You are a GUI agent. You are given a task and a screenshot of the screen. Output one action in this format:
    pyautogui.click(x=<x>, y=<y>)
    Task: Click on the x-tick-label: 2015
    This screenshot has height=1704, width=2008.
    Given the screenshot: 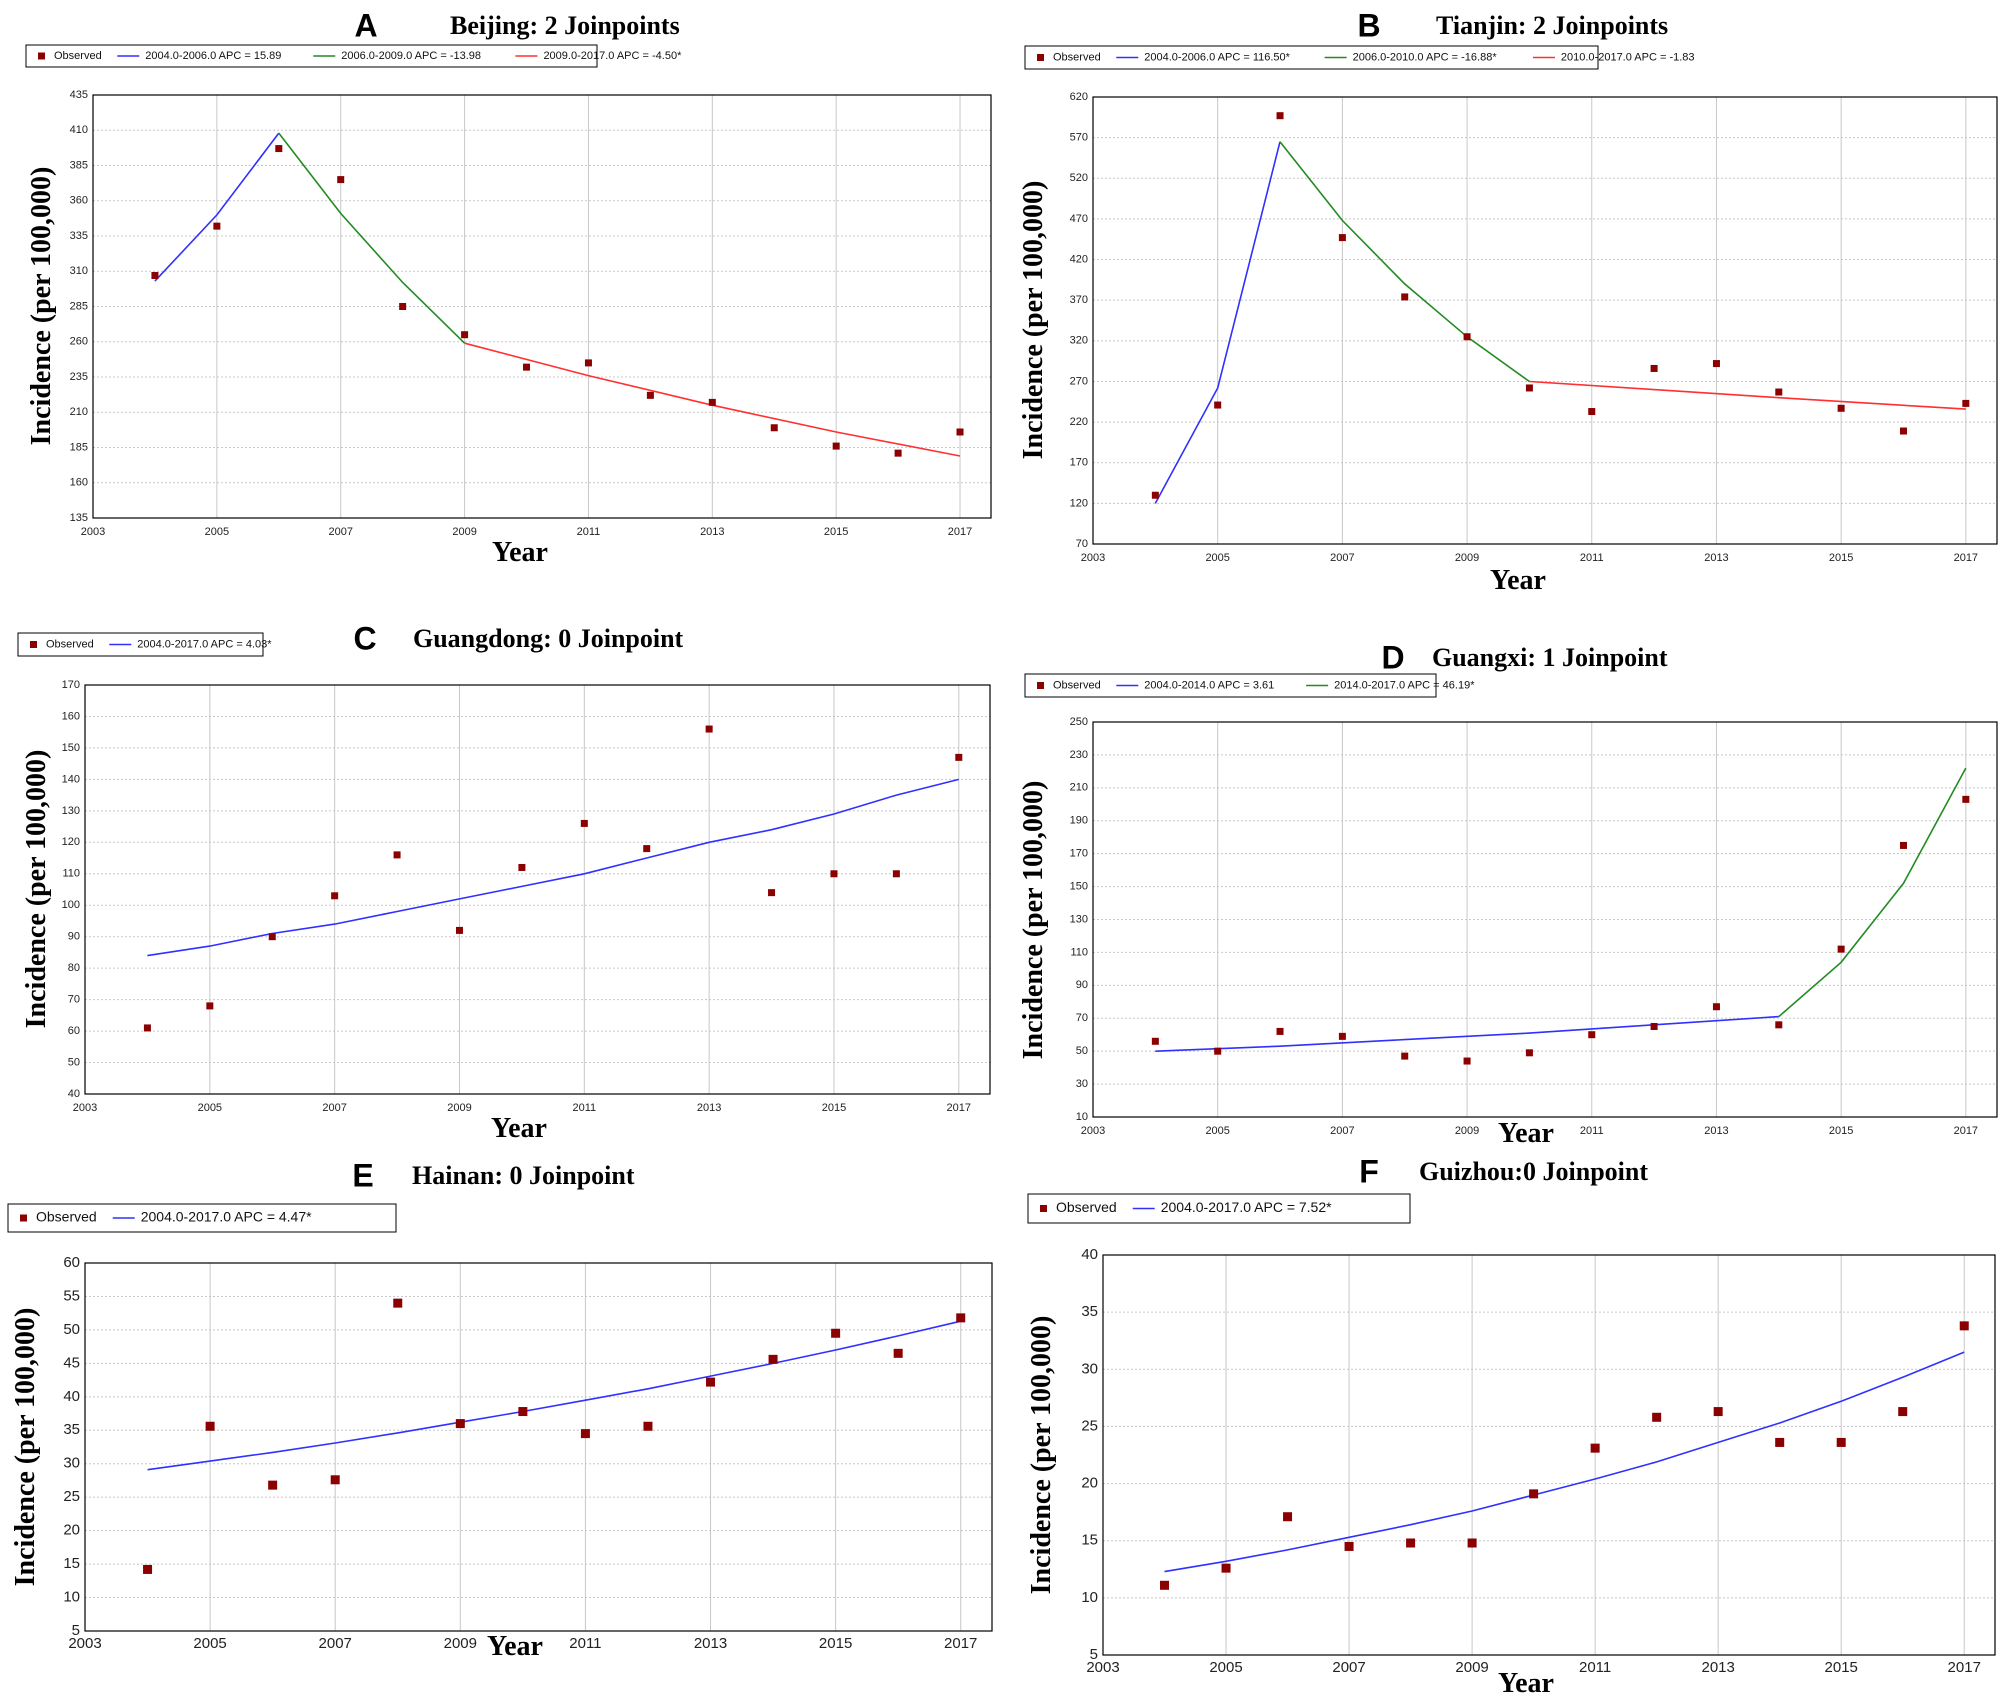 What is the action you would take?
    pyautogui.click(x=1841, y=1131)
    